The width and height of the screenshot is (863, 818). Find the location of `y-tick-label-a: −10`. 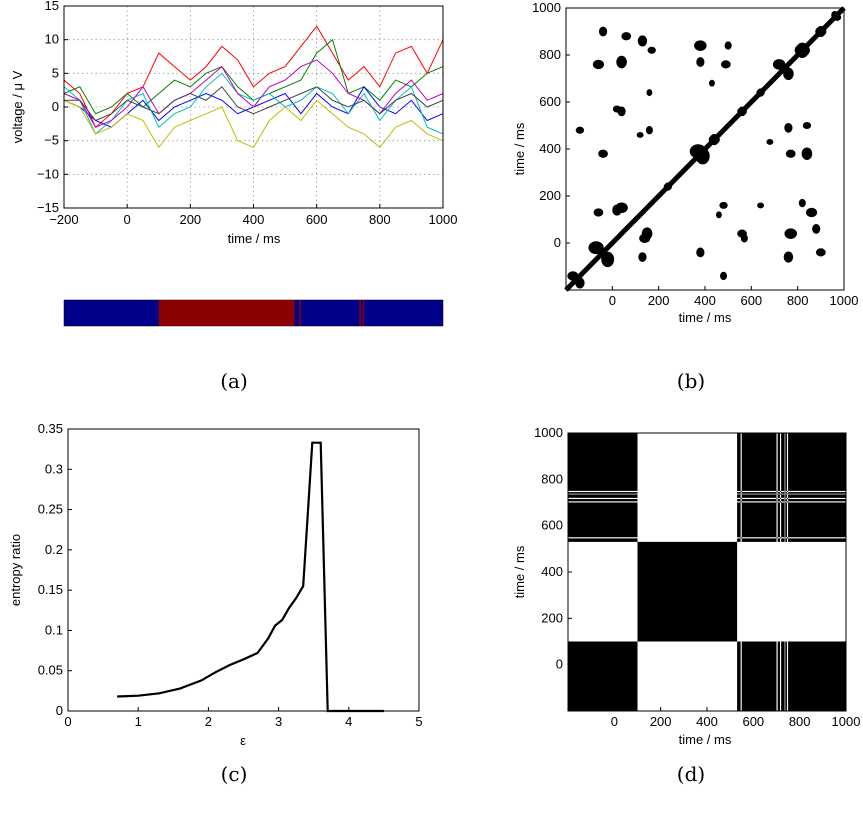

y-tick-label-a: −10 is located at coordinates (48, 173).